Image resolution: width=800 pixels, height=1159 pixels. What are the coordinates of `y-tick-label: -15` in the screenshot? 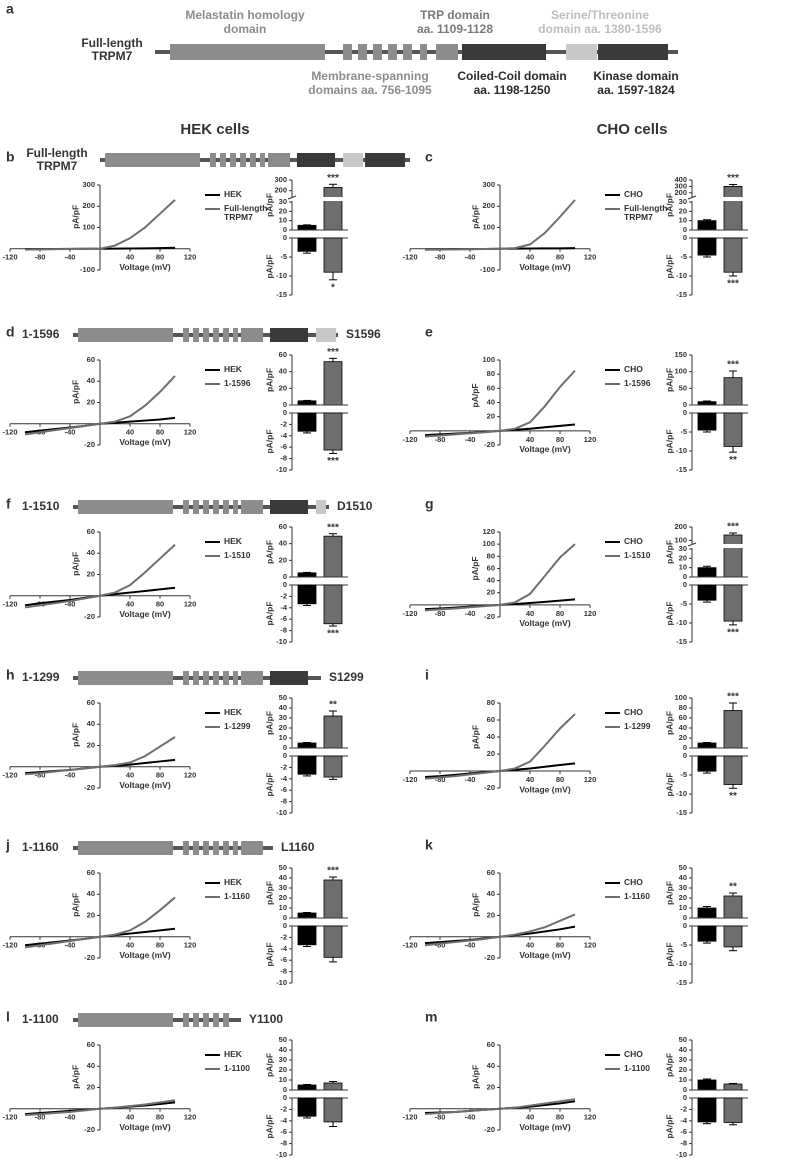 It's located at (681, 812).